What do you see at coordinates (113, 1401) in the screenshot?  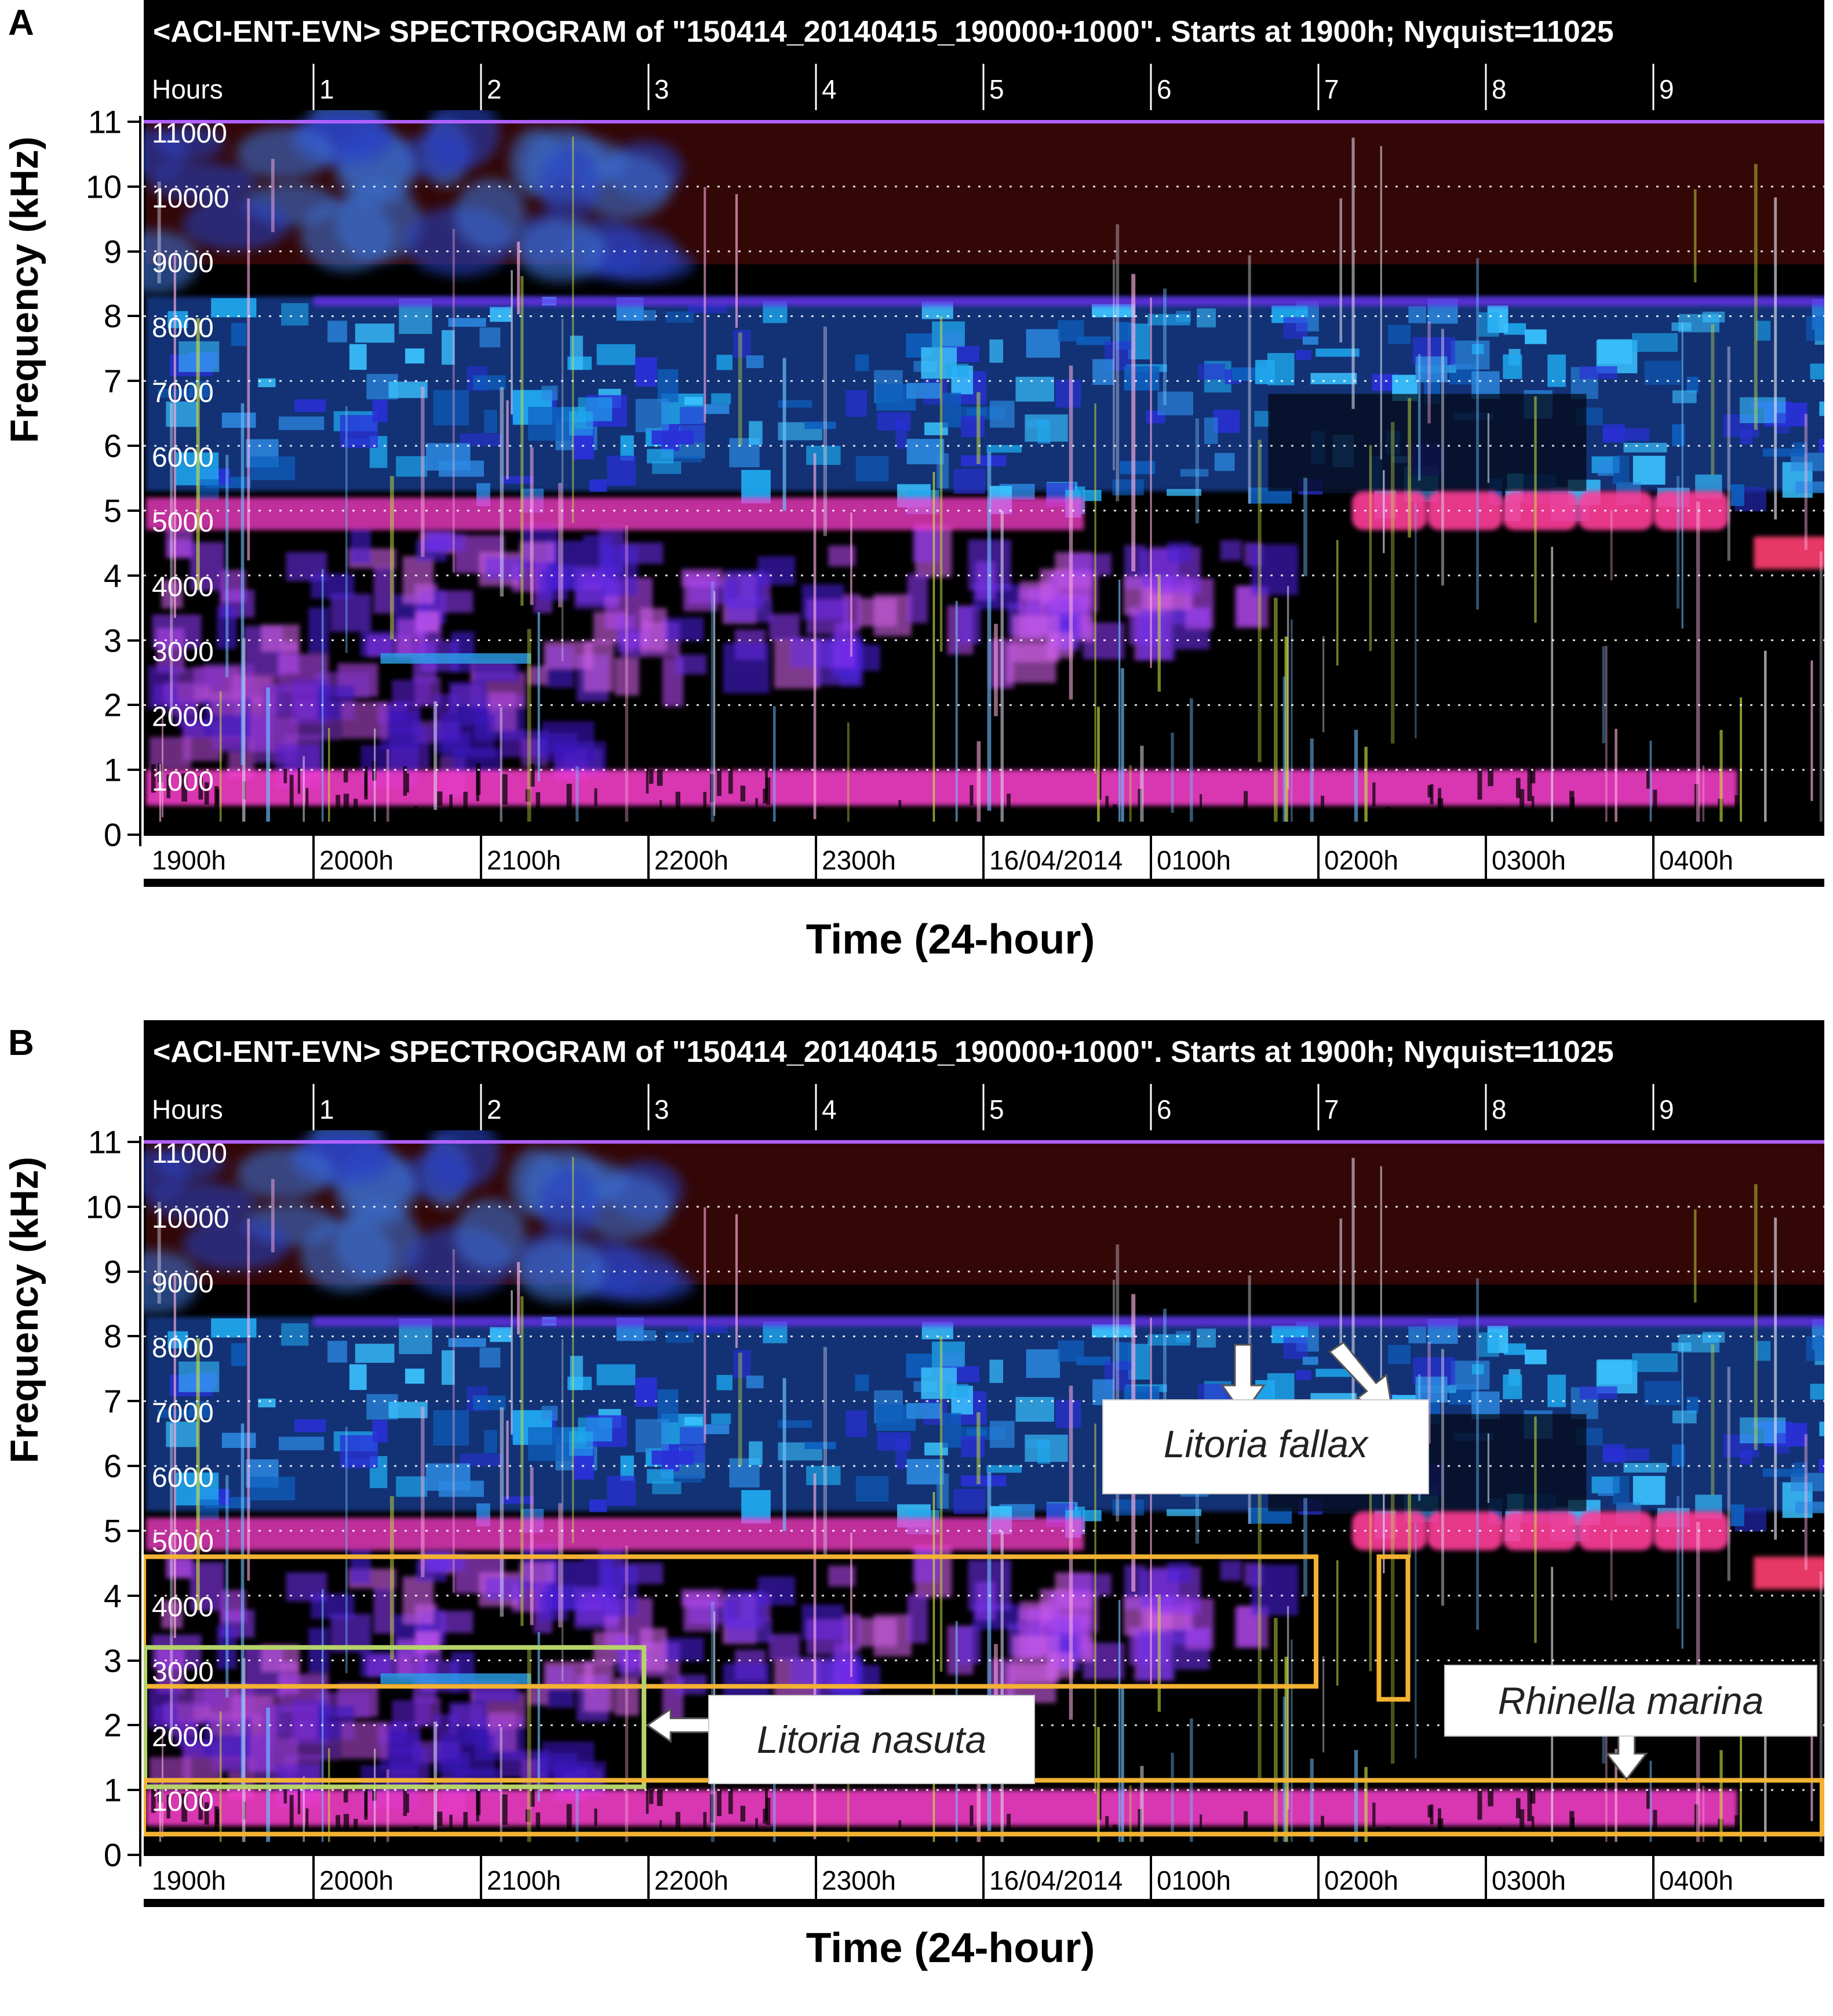 I see `y-tick-label: 7` at bounding box center [113, 1401].